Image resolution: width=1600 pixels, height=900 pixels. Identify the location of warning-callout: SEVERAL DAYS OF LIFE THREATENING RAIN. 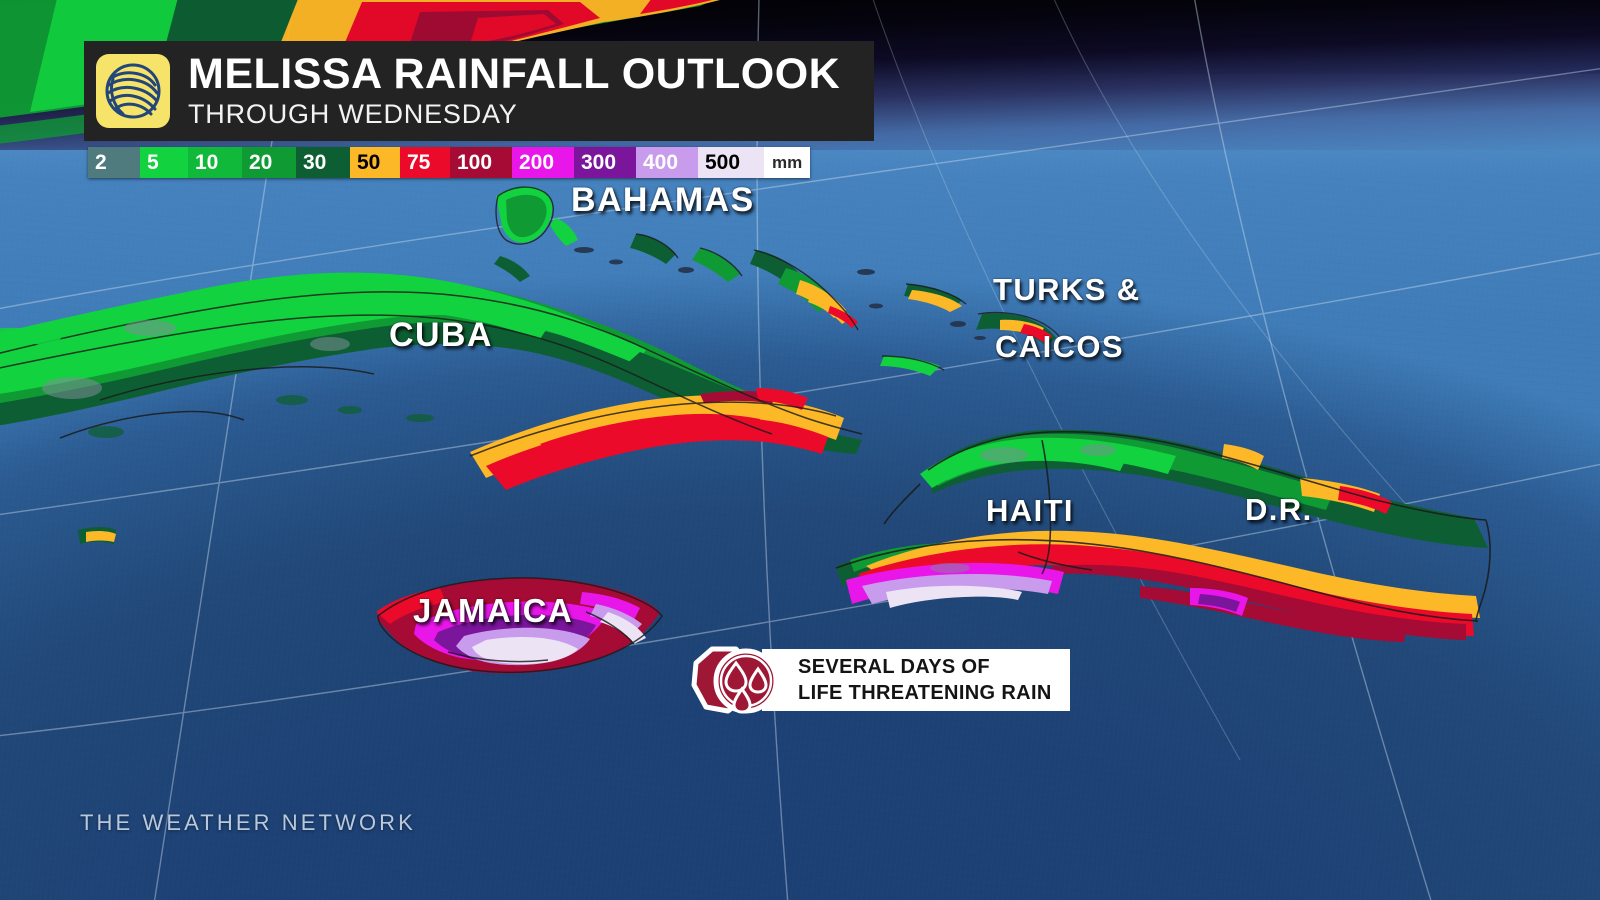
(879, 680).